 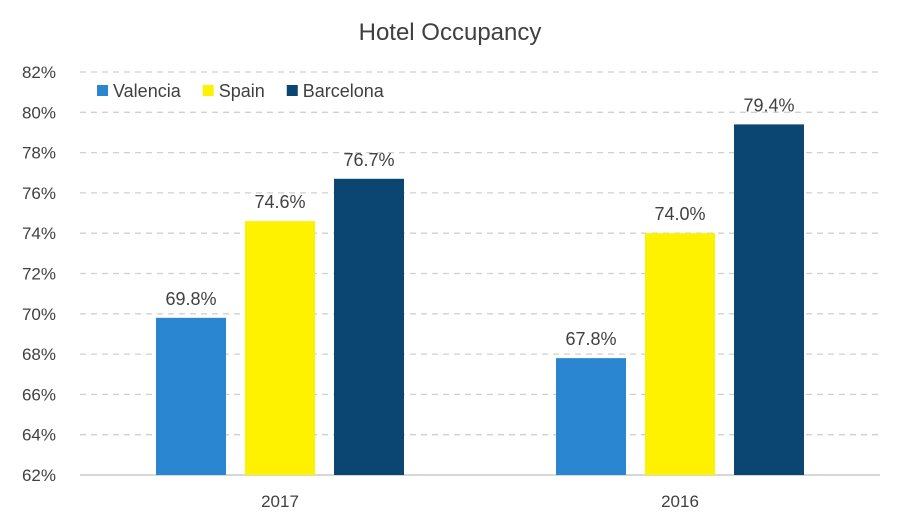 I want to click on data-label: 74.6%, so click(x=279, y=202).